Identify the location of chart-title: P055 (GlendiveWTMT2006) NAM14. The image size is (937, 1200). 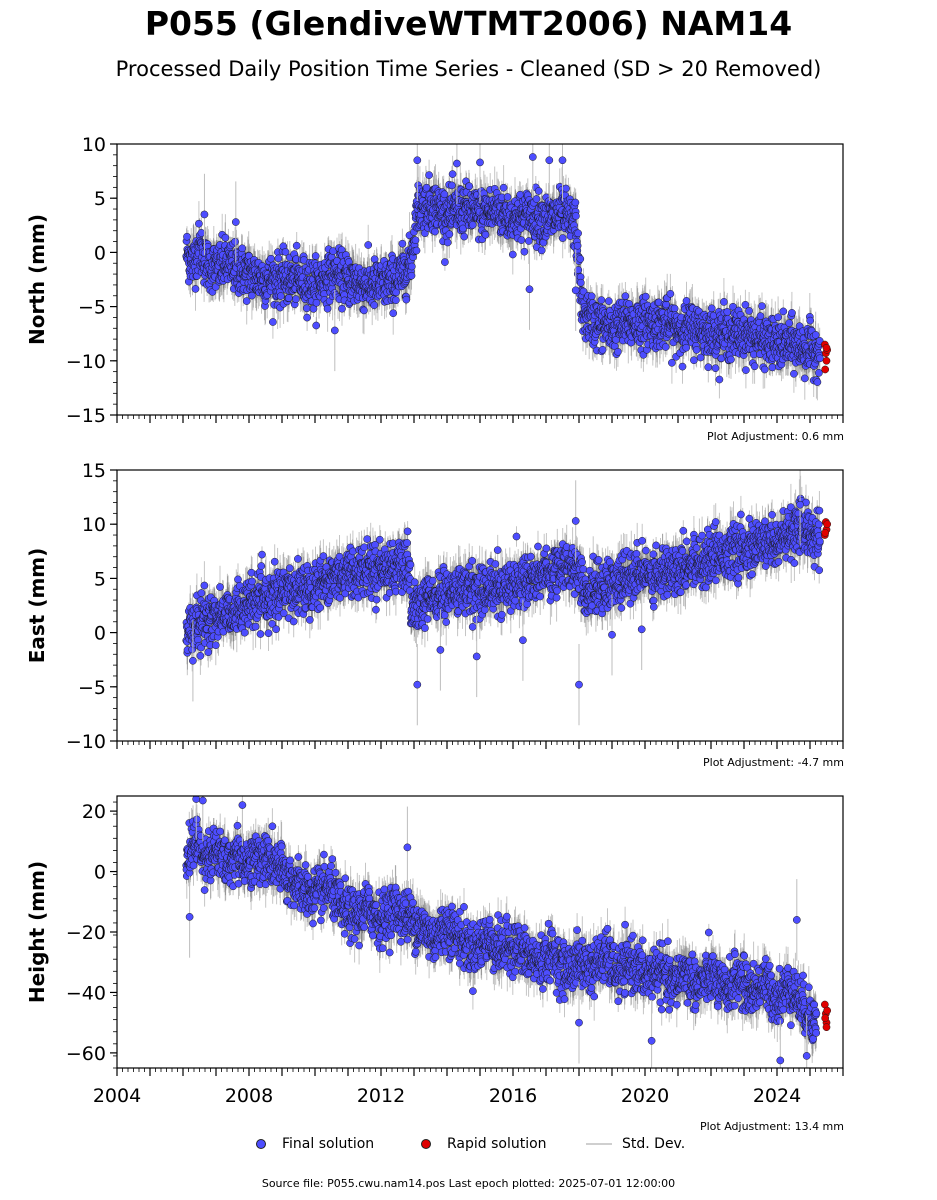
(468, 23).